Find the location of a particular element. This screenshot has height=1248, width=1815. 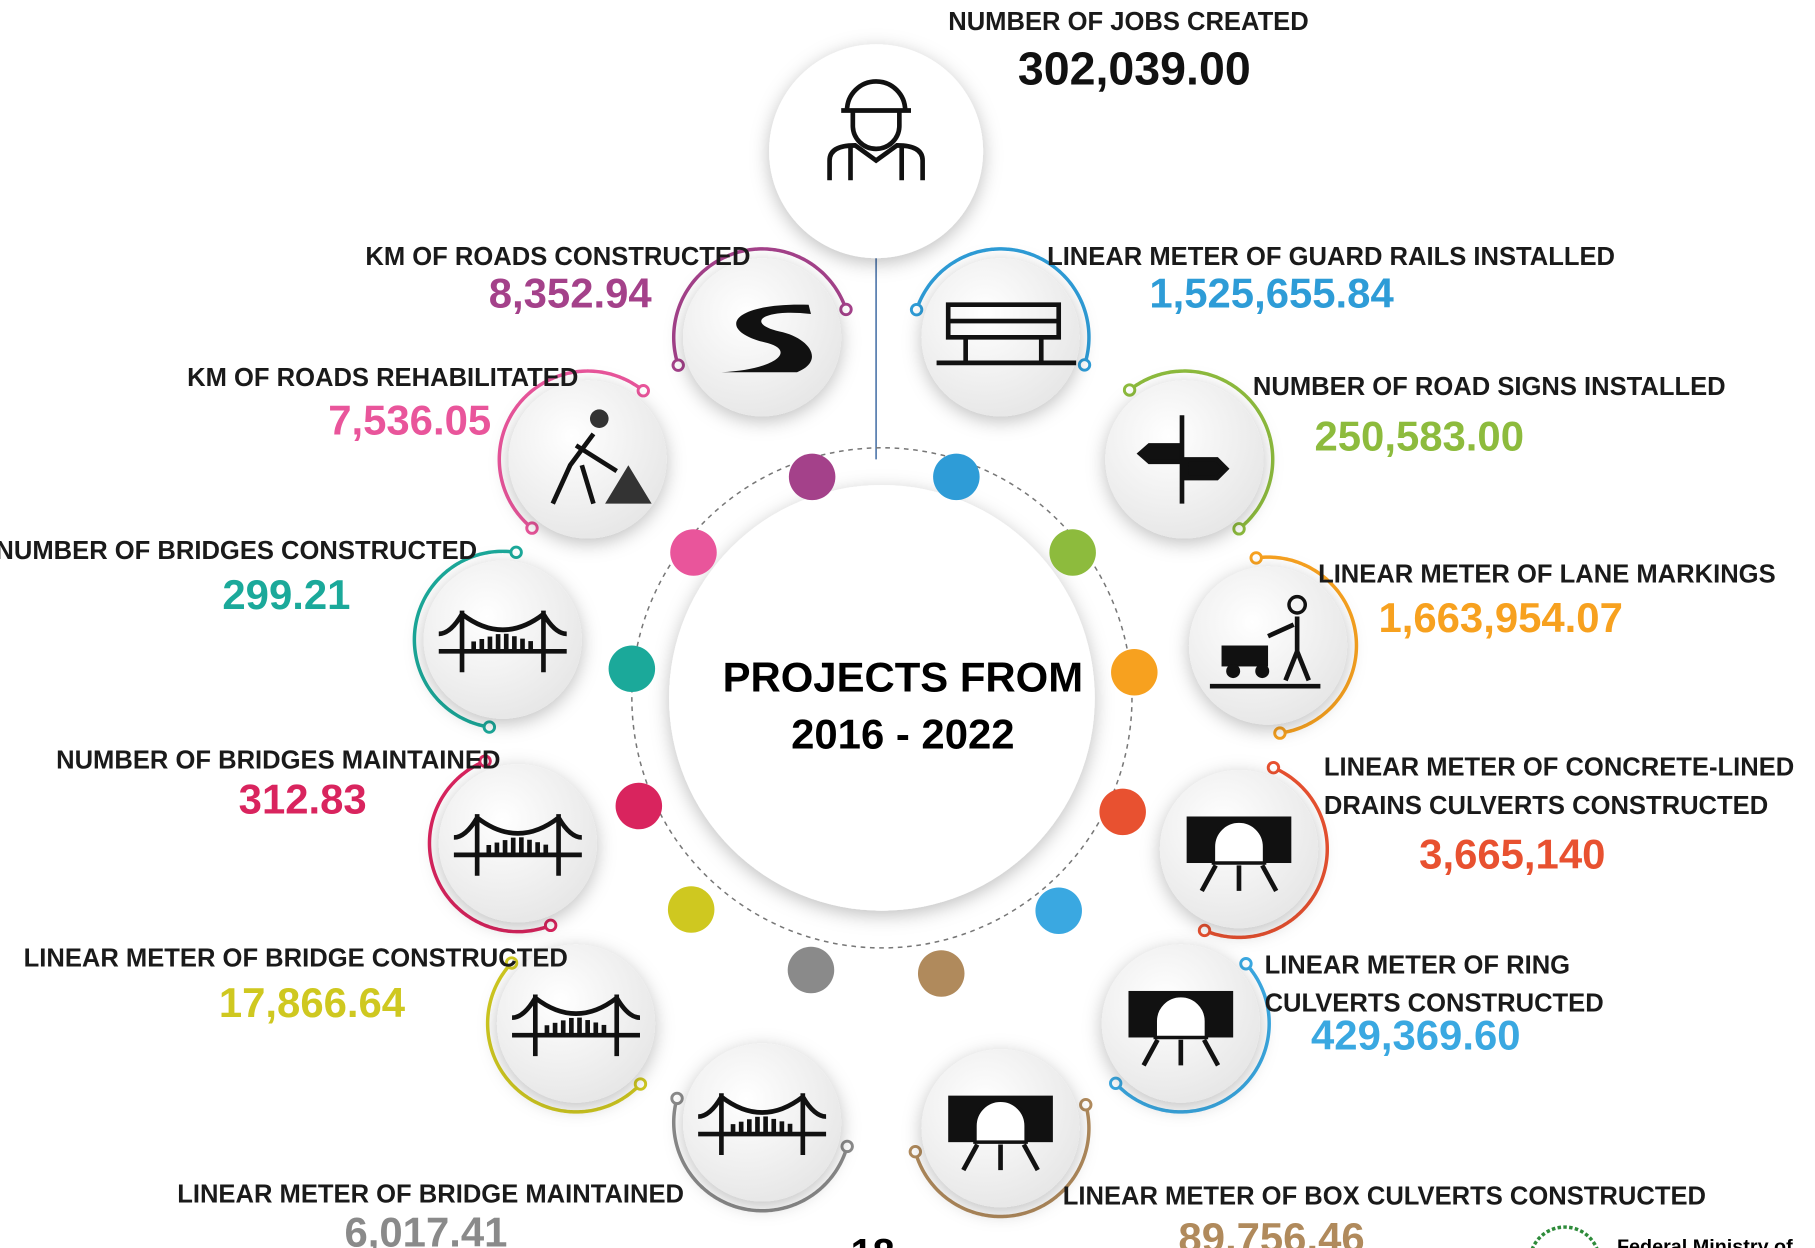

item-label: DRAINS CULVERTS CONSTRUCTED is located at coordinates (1546, 806).